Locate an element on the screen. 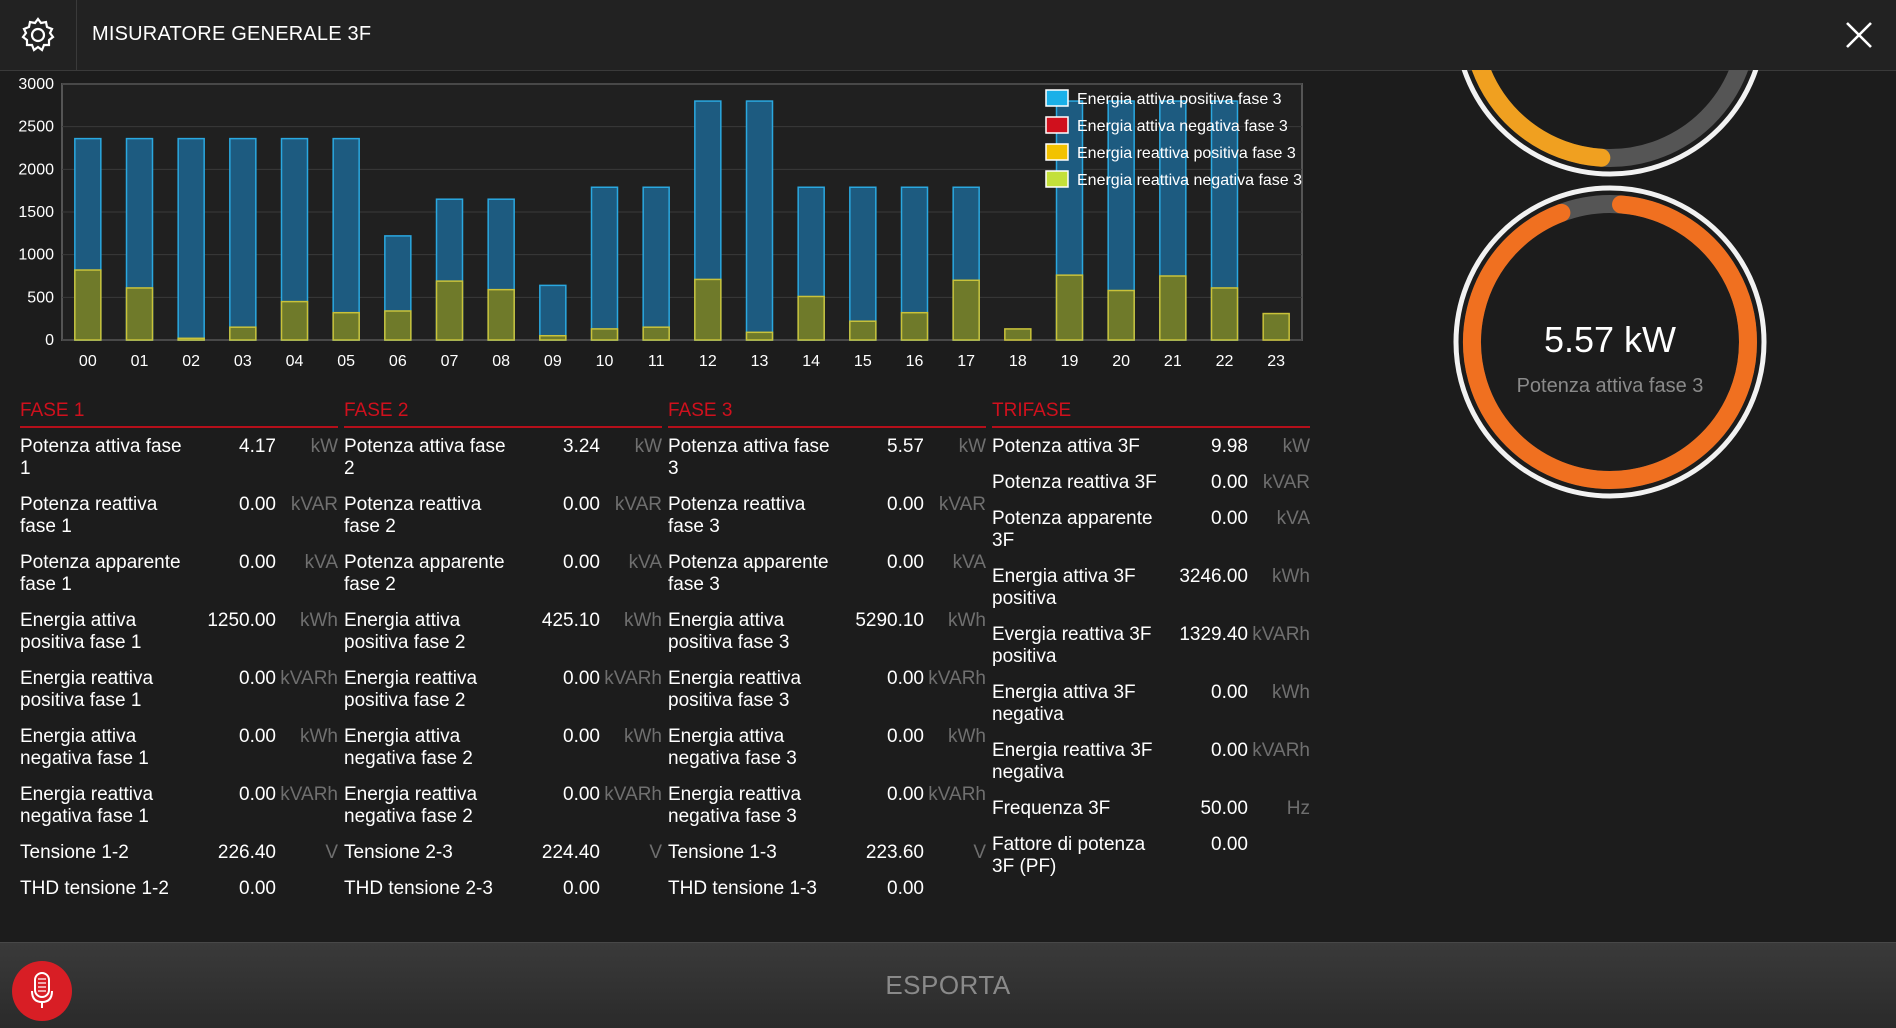 This screenshot has width=1896, height=1028. table-row: Energia attiva negativa fase 2 0.00 kWh is located at coordinates (503, 755).